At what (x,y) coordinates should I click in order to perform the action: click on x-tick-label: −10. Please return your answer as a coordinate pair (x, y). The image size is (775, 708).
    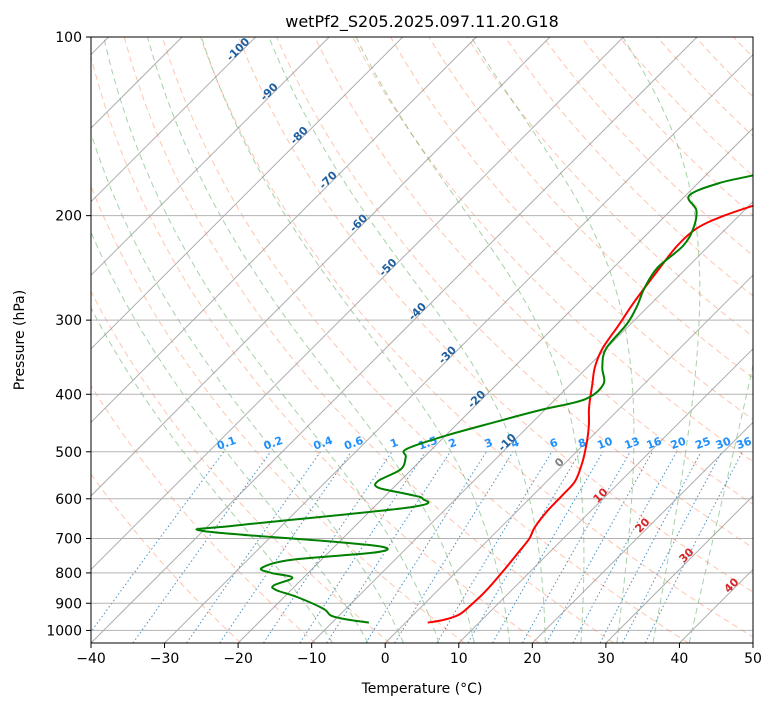
    Looking at the image, I should click on (312, 659).